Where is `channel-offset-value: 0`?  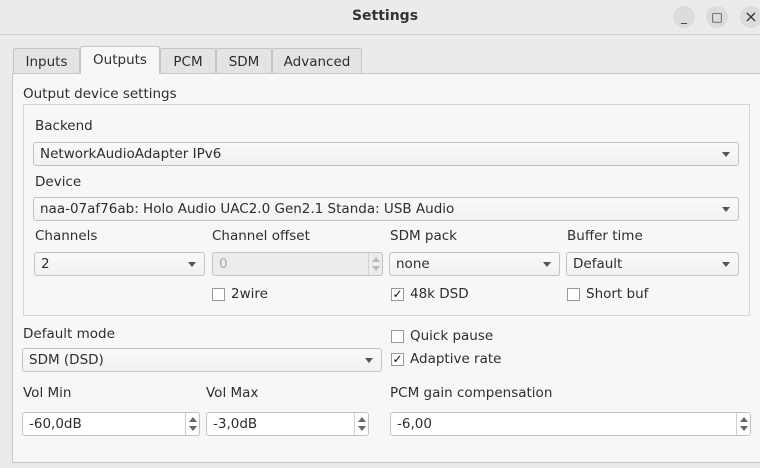 channel-offset-value: 0 is located at coordinates (223, 264).